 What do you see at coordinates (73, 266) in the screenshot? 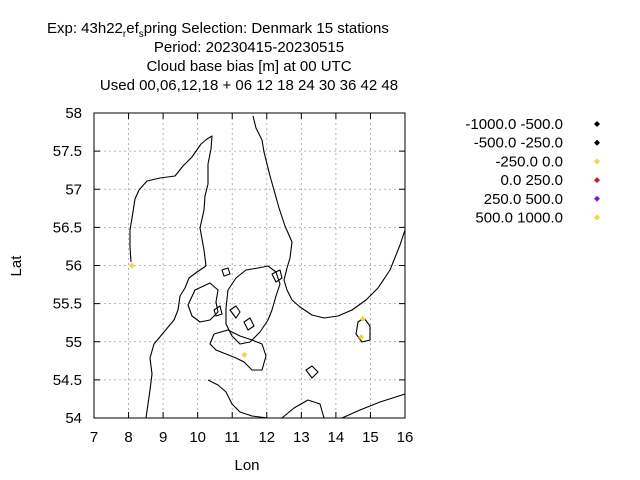
I see `y-tick-label: 56` at bounding box center [73, 266].